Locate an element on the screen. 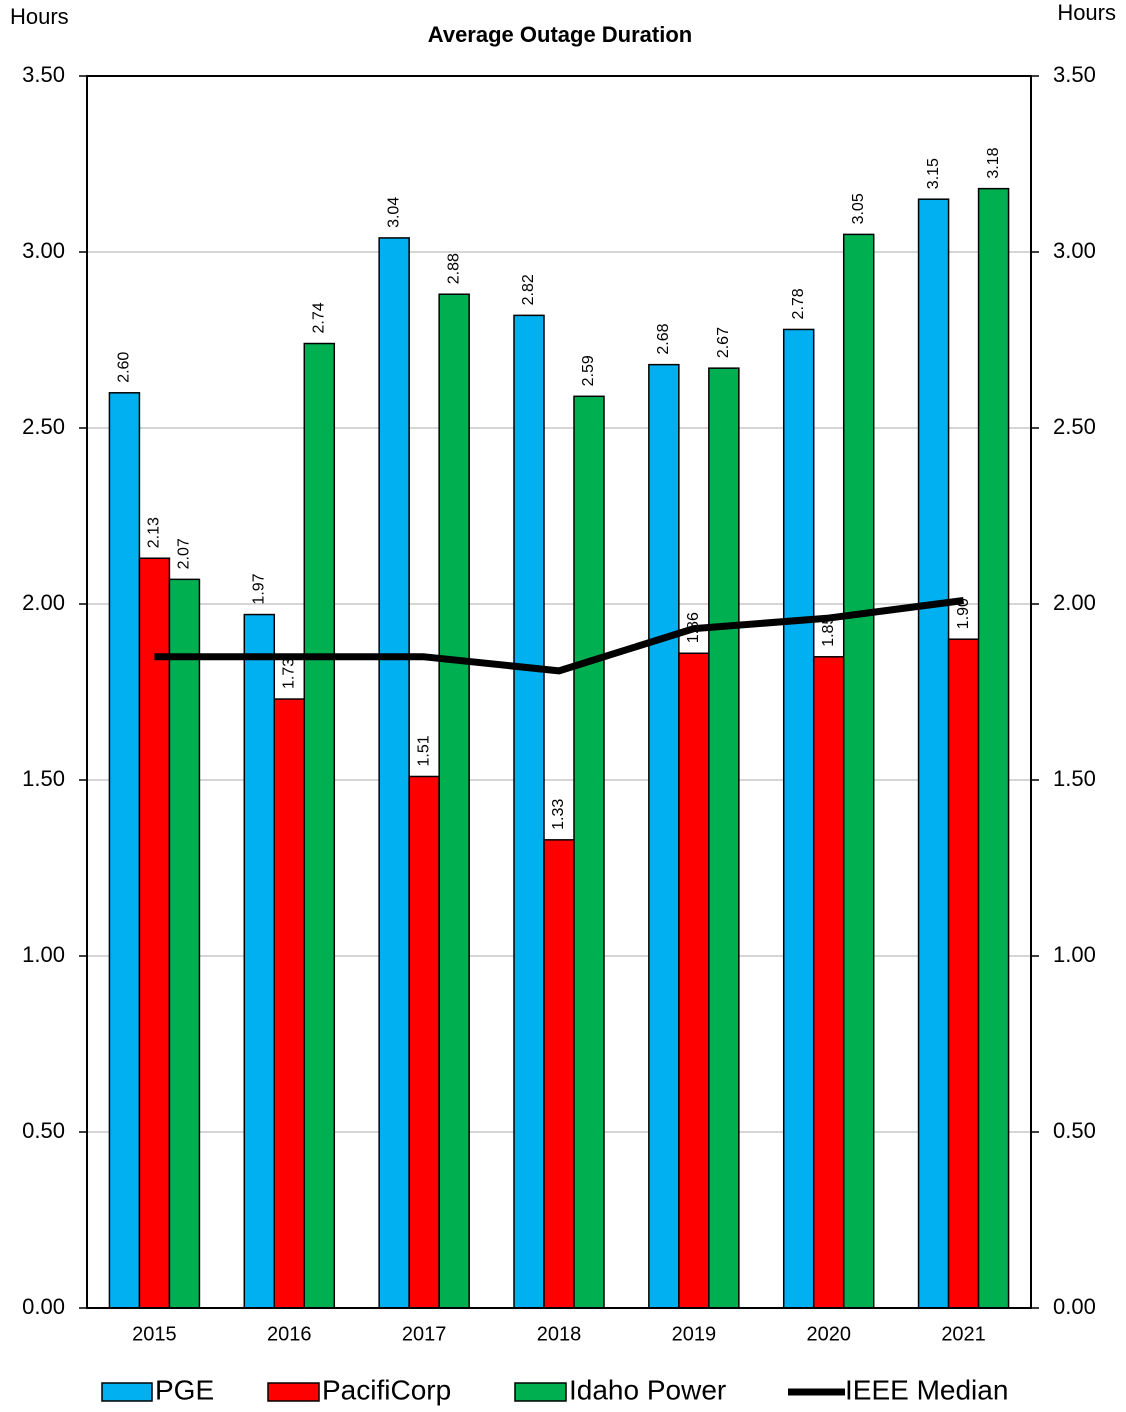  y-tick-label: 2.50 is located at coordinates (43, 426).